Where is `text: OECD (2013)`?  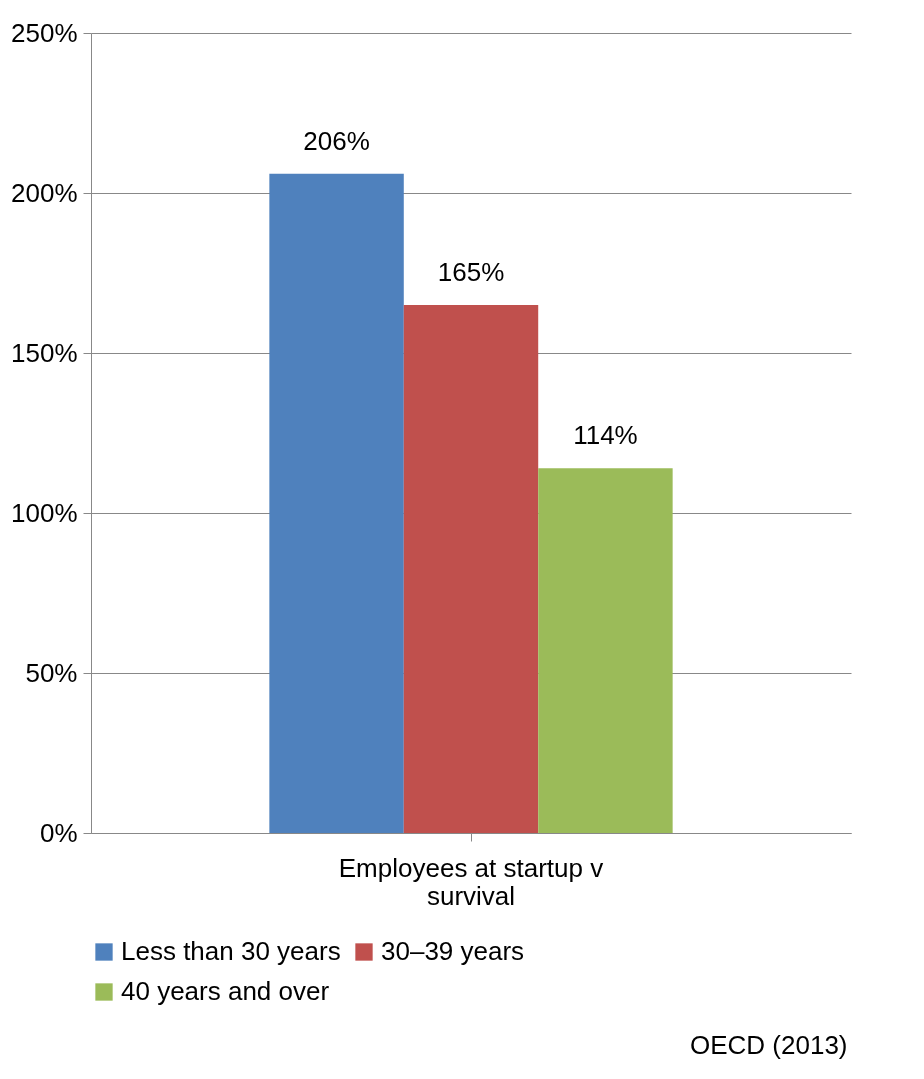 text: OECD (2013) is located at coordinates (769, 1045).